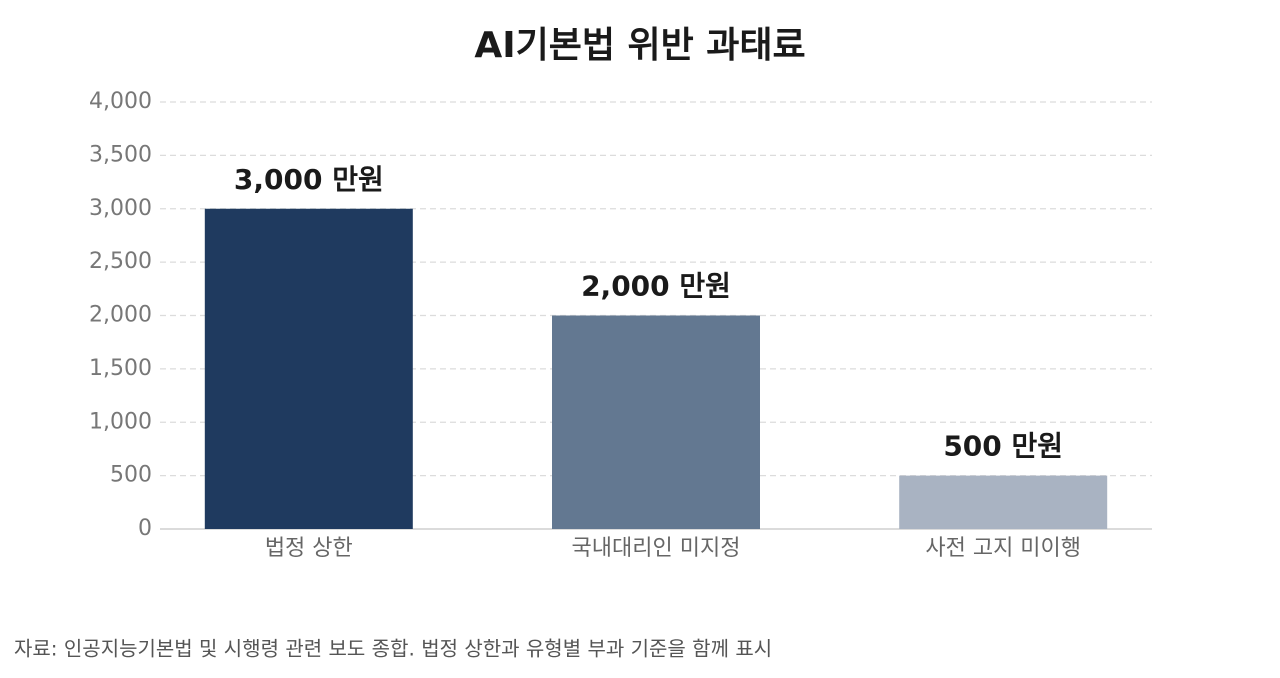 Image resolution: width=1280 pixels, height=678 pixels. Describe the element at coordinates (120, 421) in the screenshot. I see `y-tick-label: 1,000` at that location.